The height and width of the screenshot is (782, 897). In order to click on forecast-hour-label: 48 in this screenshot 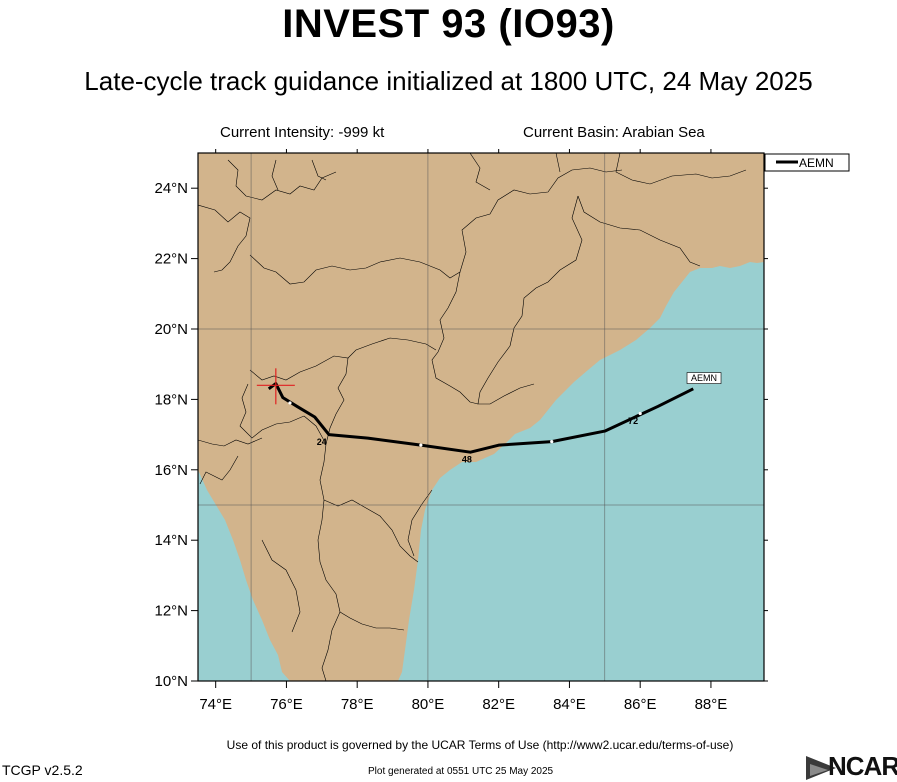, I will do `click(467, 460)`.